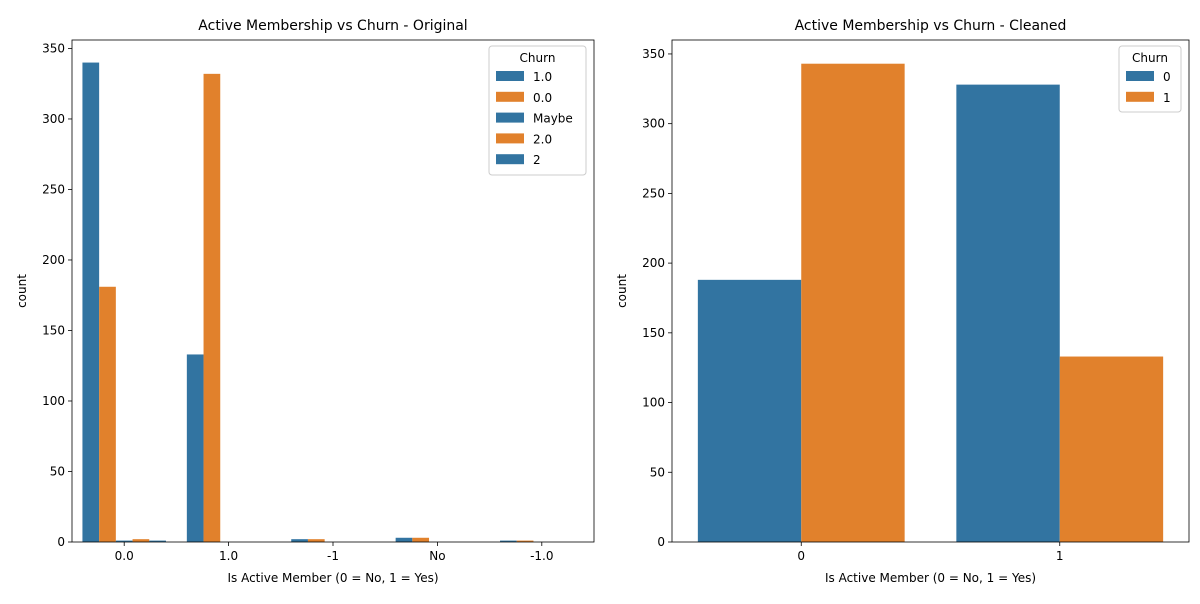 Image resolution: width=1200 pixels, height=604 pixels. What do you see at coordinates (91, 302) in the screenshot?
I see `bar-0.0-1.0` at bounding box center [91, 302].